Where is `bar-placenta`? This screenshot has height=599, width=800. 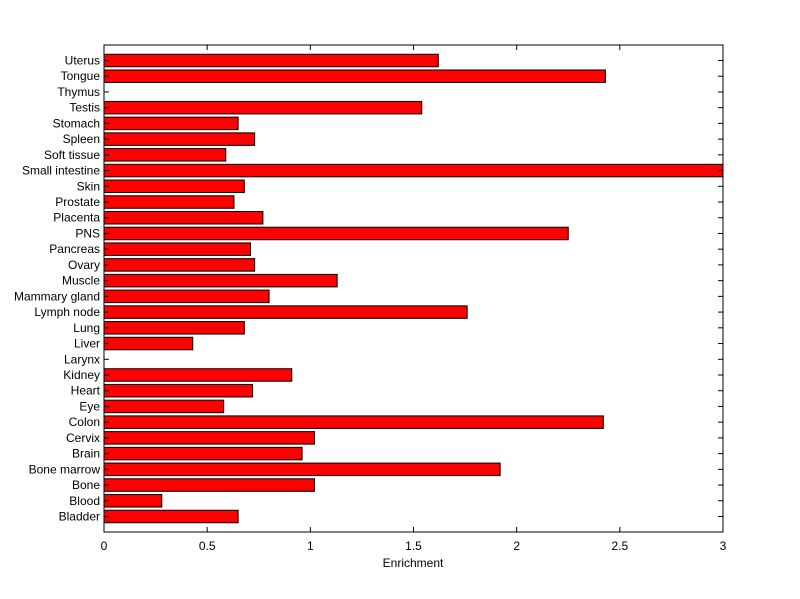 bar-placenta is located at coordinates (183, 217).